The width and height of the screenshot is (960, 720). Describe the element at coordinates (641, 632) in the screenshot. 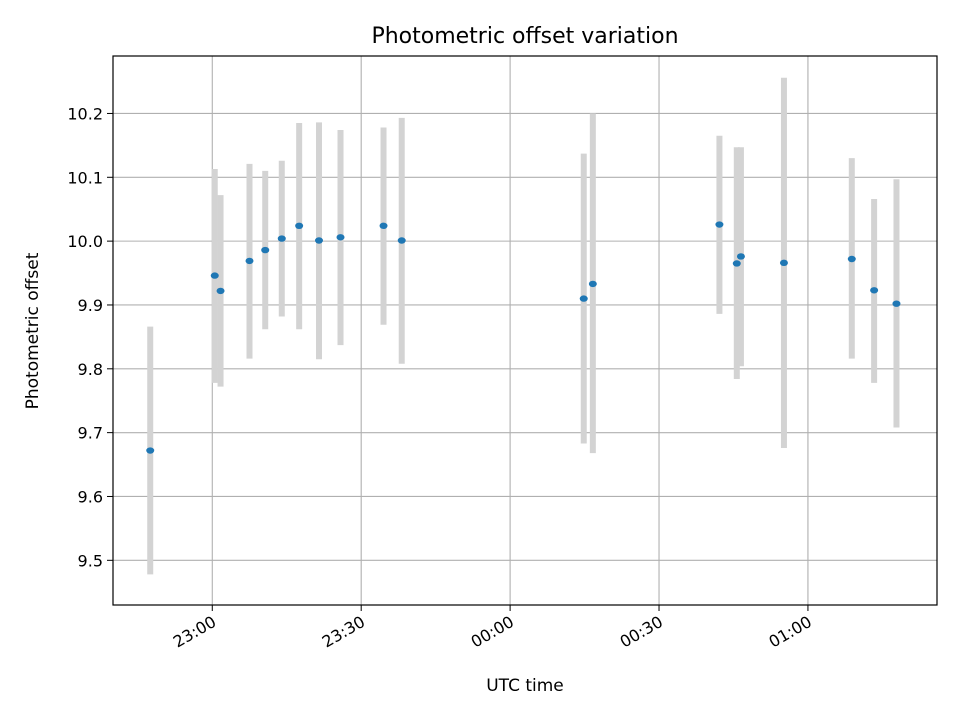

I see `x-tick-label: 00:30` at that location.